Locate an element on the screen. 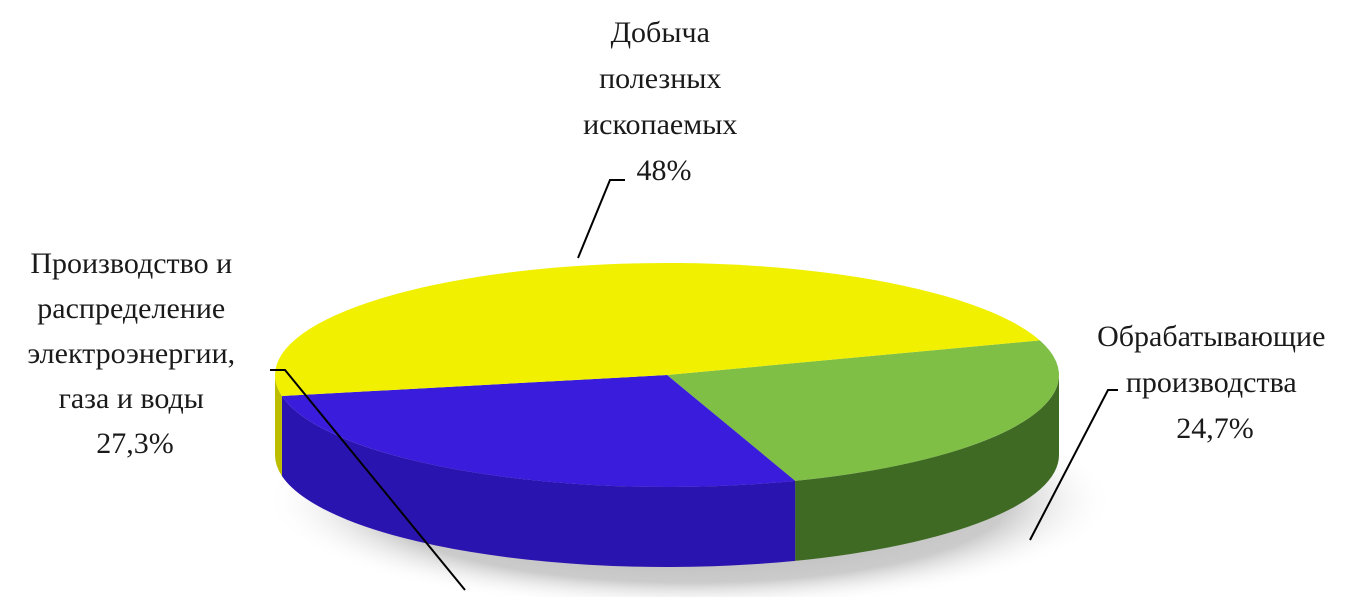 This screenshot has height=597, width=1353. slice-label-manufacturing: Обрабатывающие производства 24,7% is located at coordinates (1215, 382).